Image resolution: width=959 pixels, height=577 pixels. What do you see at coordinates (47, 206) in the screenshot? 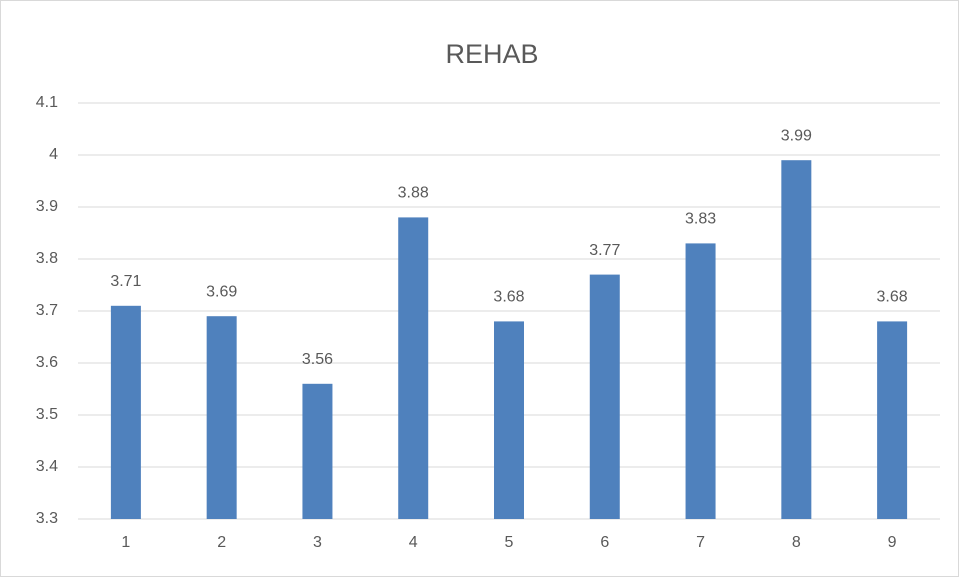
I see `y-tick-label: 3.9` at bounding box center [47, 206].